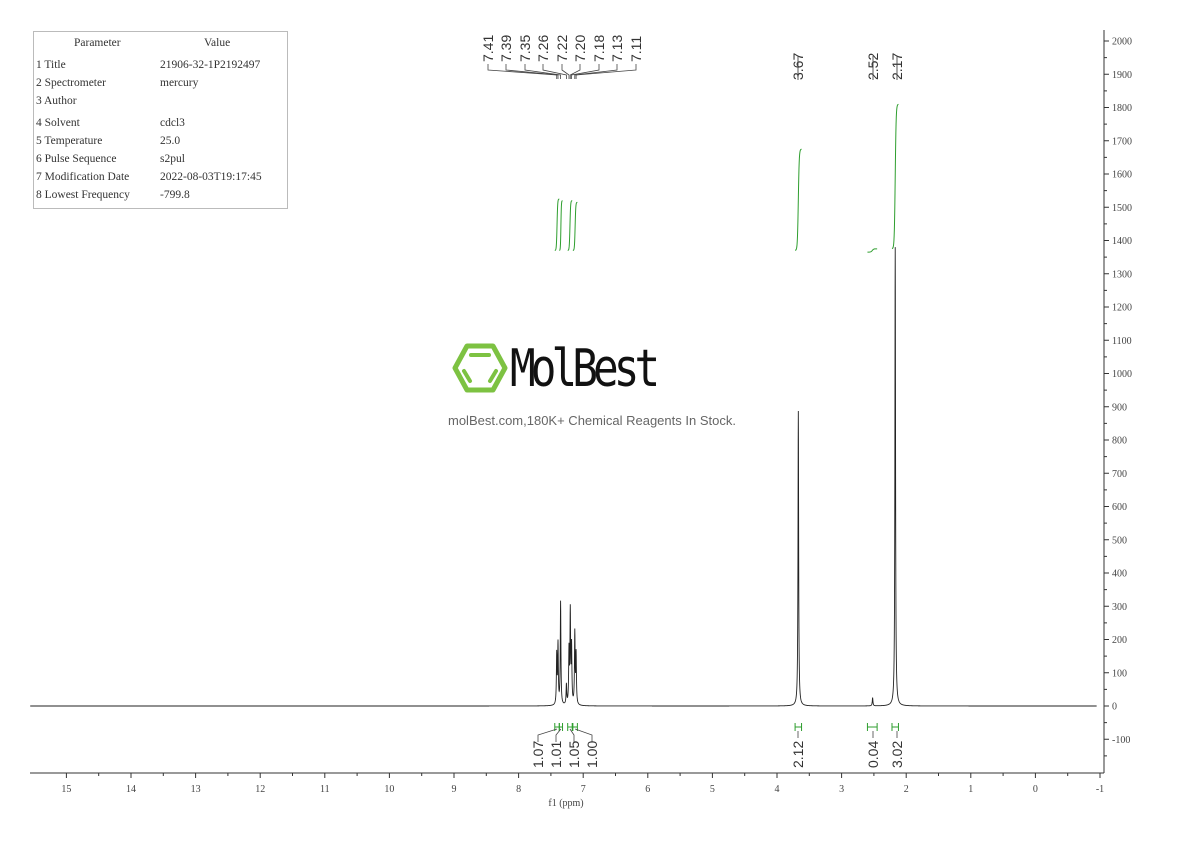 This screenshot has width=1190, height=841. What do you see at coordinates (1122, 175) in the screenshot?
I see `y-tick-label: 1600` at bounding box center [1122, 175].